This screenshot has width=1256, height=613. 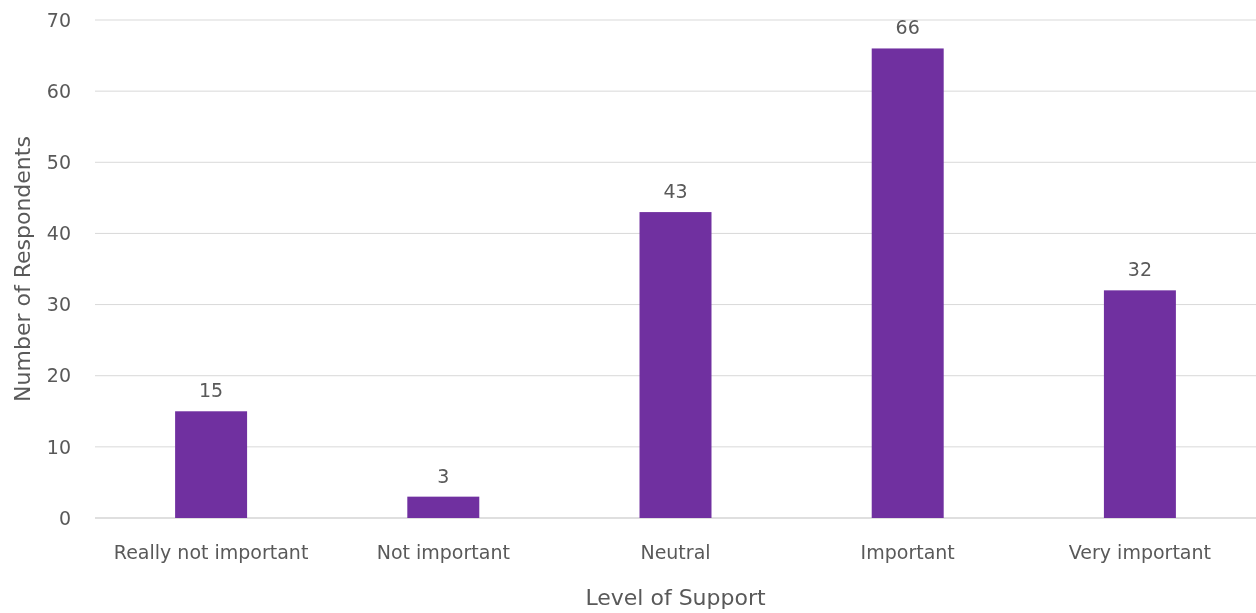 I want to click on y-tick-label: 60, so click(x=58, y=90).